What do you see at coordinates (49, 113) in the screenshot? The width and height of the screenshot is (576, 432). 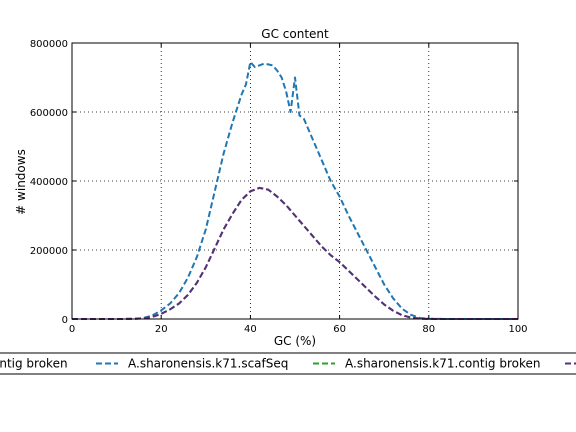 I see `y-tick-label: 600000` at bounding box center [49, 113].